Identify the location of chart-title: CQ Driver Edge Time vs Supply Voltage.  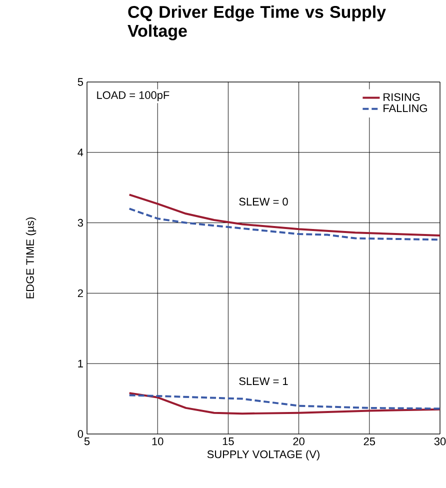
(257, 23).